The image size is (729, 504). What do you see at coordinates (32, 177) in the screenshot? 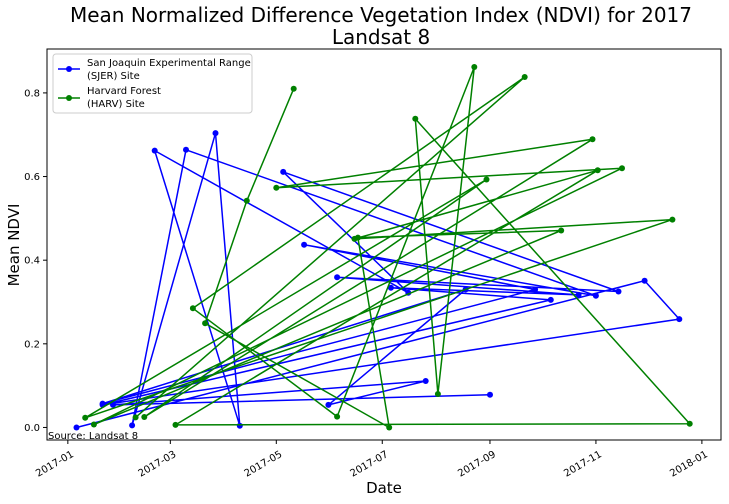
I see `y-tick-label: 0.6` at bounding box center [32, 177].